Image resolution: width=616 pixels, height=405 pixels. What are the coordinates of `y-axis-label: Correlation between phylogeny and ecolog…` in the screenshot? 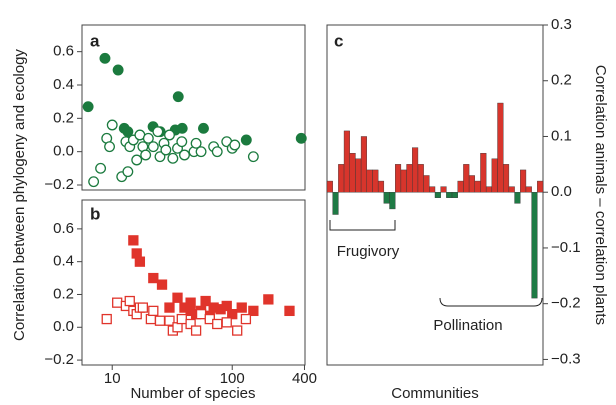 It's located at (19, 195).